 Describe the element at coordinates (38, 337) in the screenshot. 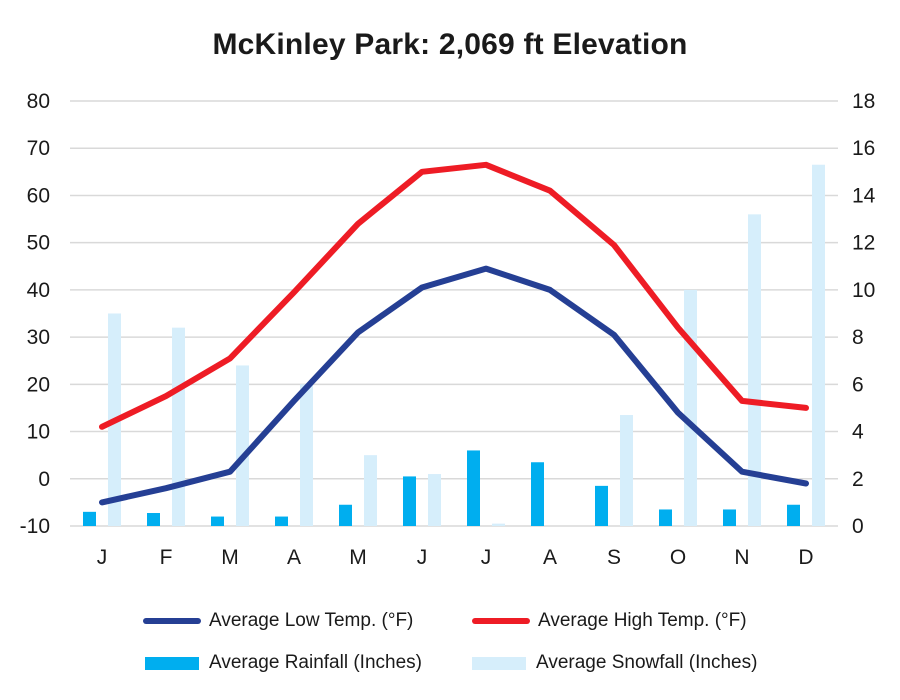

I see `left-axis-tick-label: 30` at that location.